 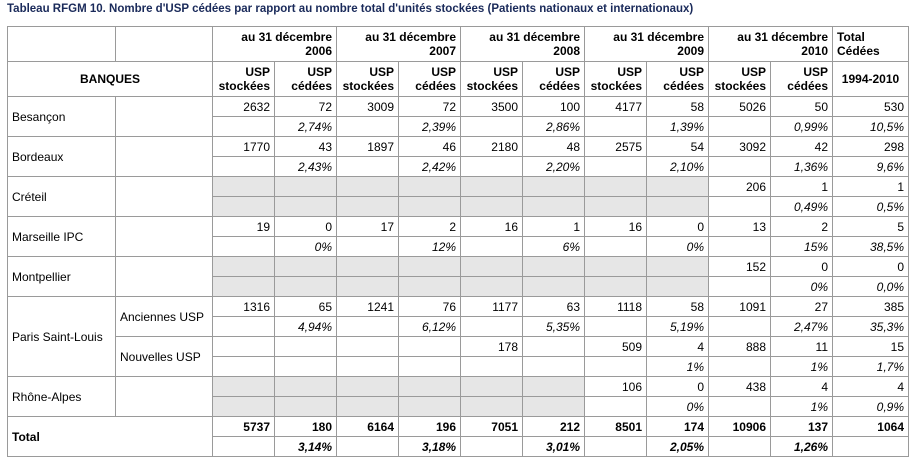 I want to click on table-row: 0,49% 0,5%, so click(x=458, y=206).